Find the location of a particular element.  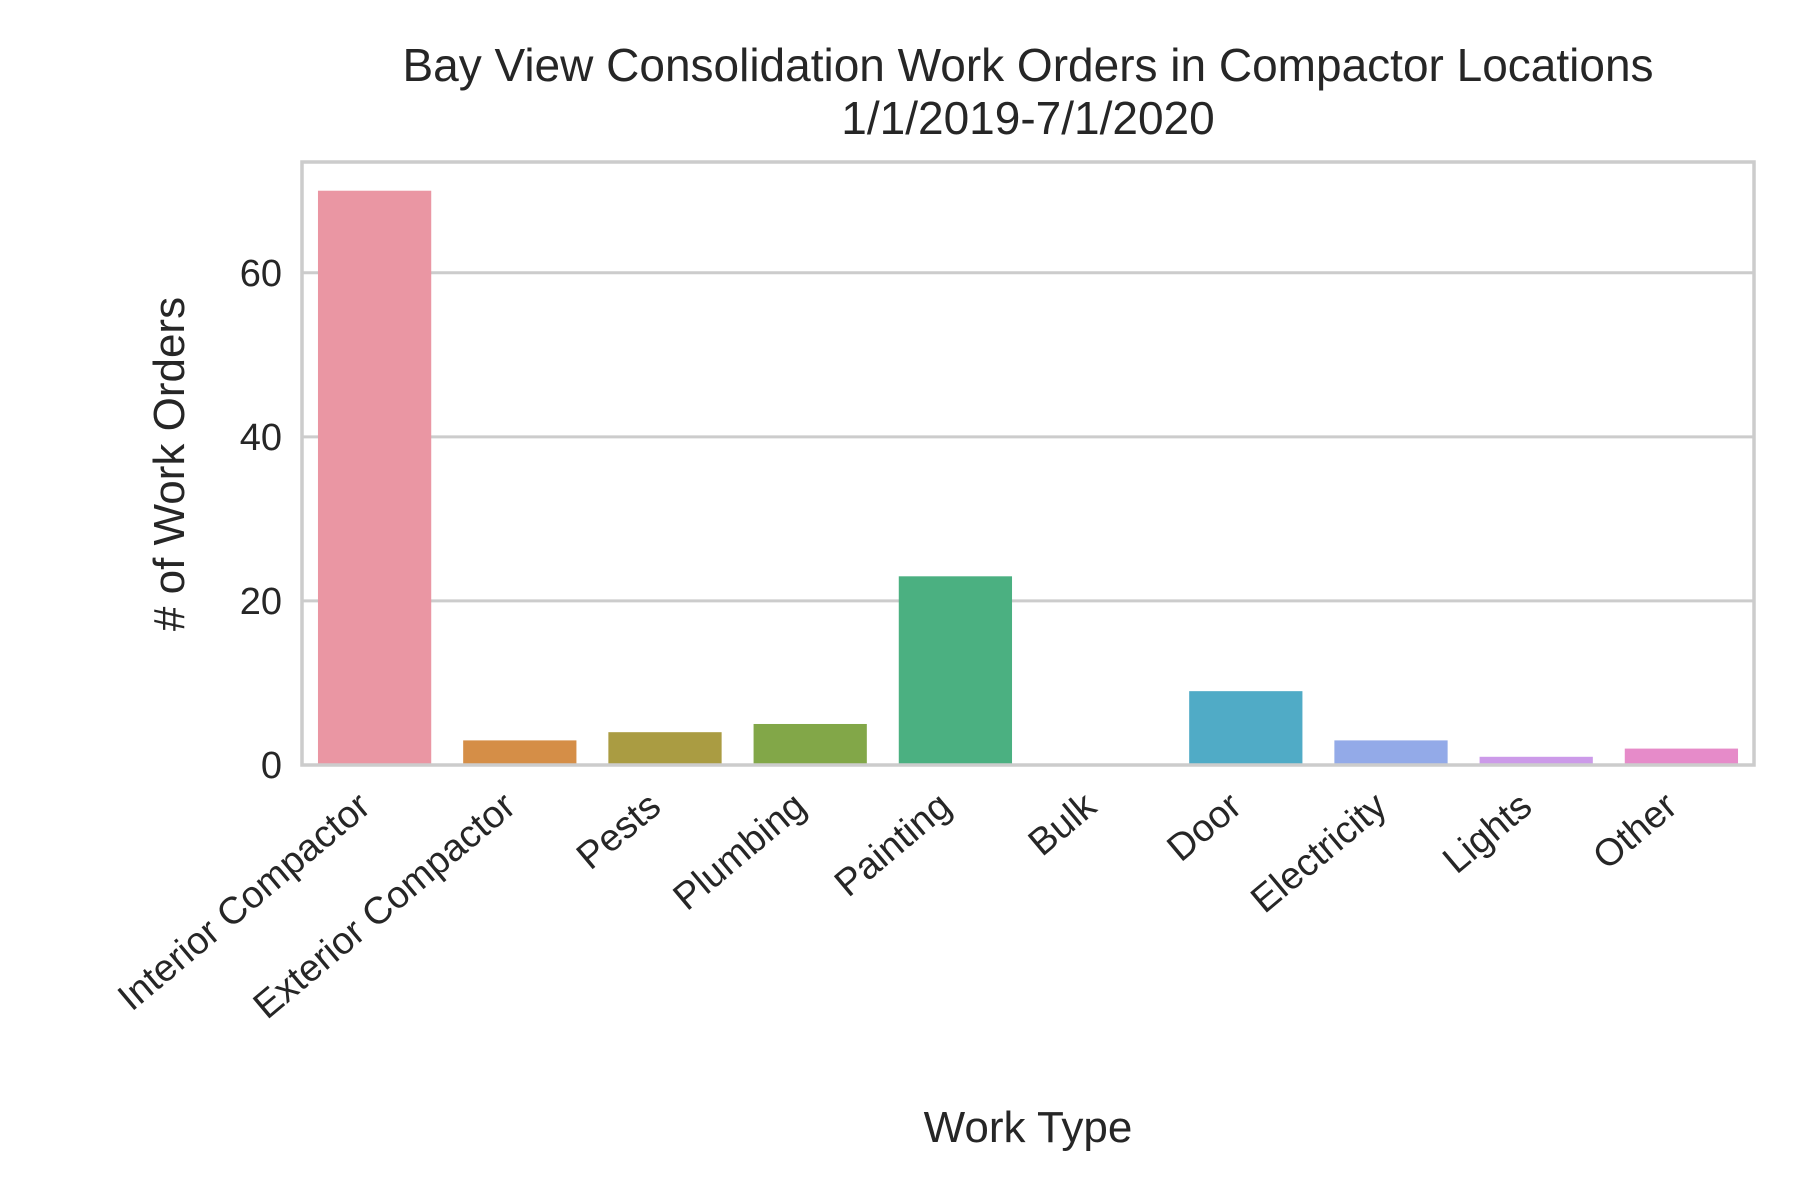

y-axis-label: # of Work Orders is located at coordinates (169, 464).